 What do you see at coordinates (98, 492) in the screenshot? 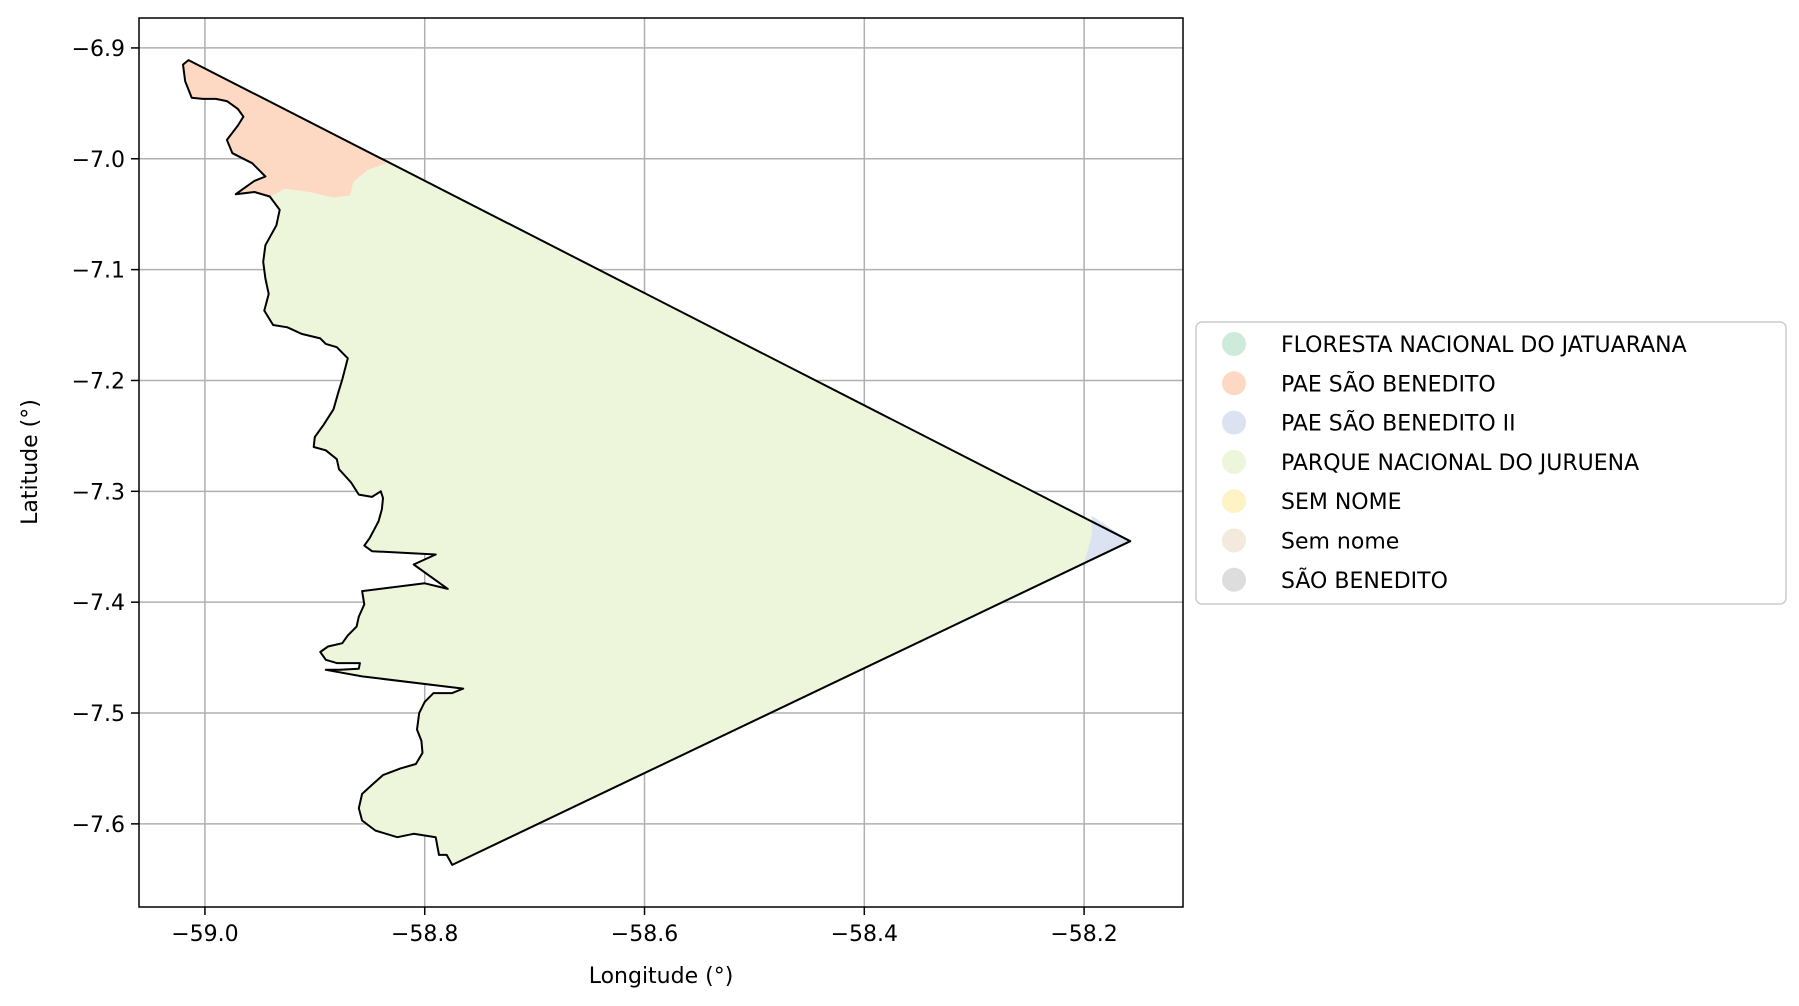
I see `y-tick-label-4: −7.3` at bounding box center [98, 492].